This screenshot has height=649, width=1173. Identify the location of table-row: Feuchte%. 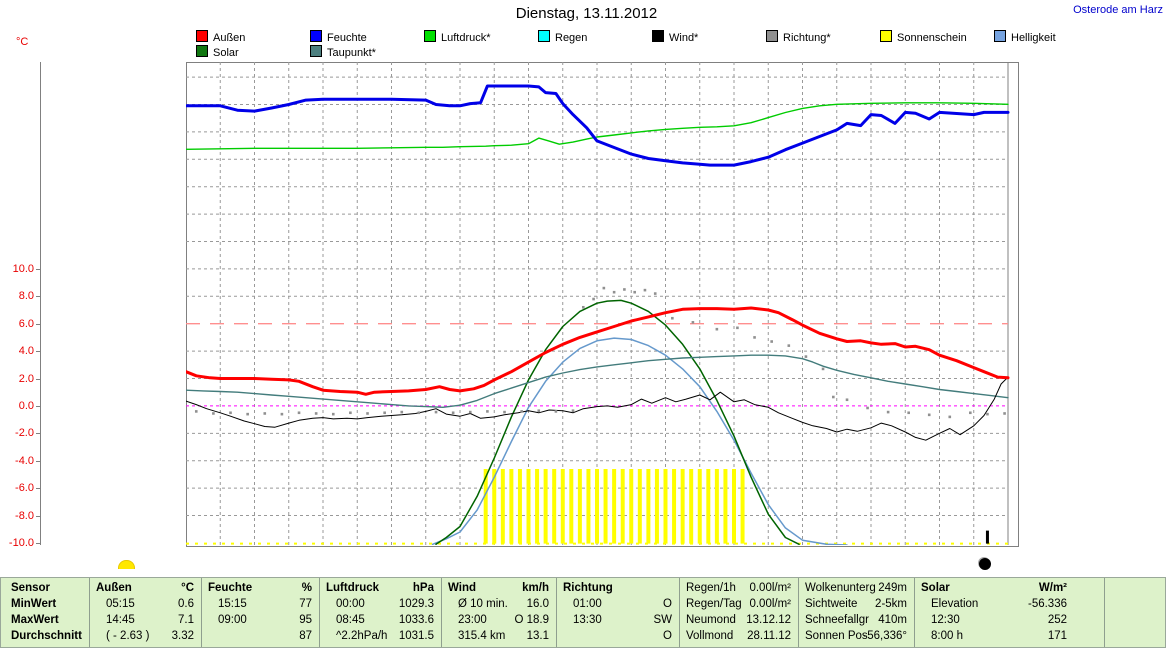
(261, 588).